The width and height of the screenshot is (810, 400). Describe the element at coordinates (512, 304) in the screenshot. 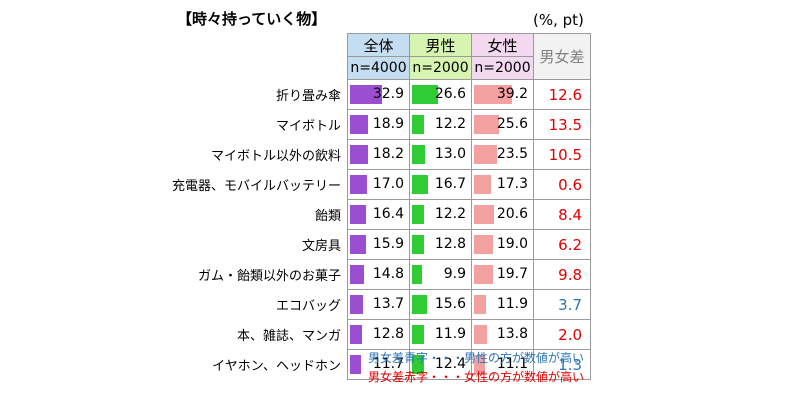

I see `value-label-female: 11.9` at that location.